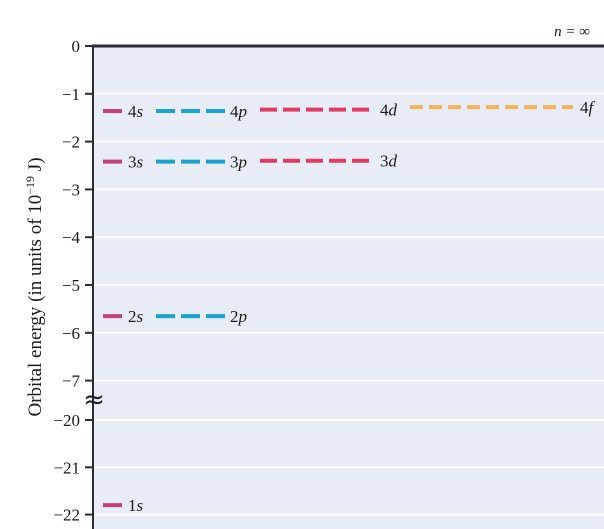 The height and width of the screenshot is (529, 604). I want to click on axis-break-mark: ≈, so click(94, 400).